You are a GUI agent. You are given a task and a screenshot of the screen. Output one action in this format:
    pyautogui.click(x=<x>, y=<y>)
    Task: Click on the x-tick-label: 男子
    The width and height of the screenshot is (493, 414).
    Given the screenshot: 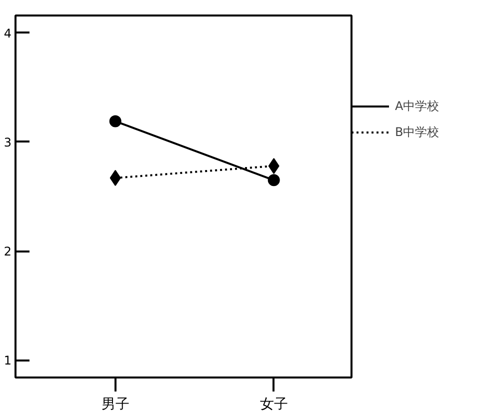 What is the action you would take?
    pyautogui.click(x=115, y=404)
    